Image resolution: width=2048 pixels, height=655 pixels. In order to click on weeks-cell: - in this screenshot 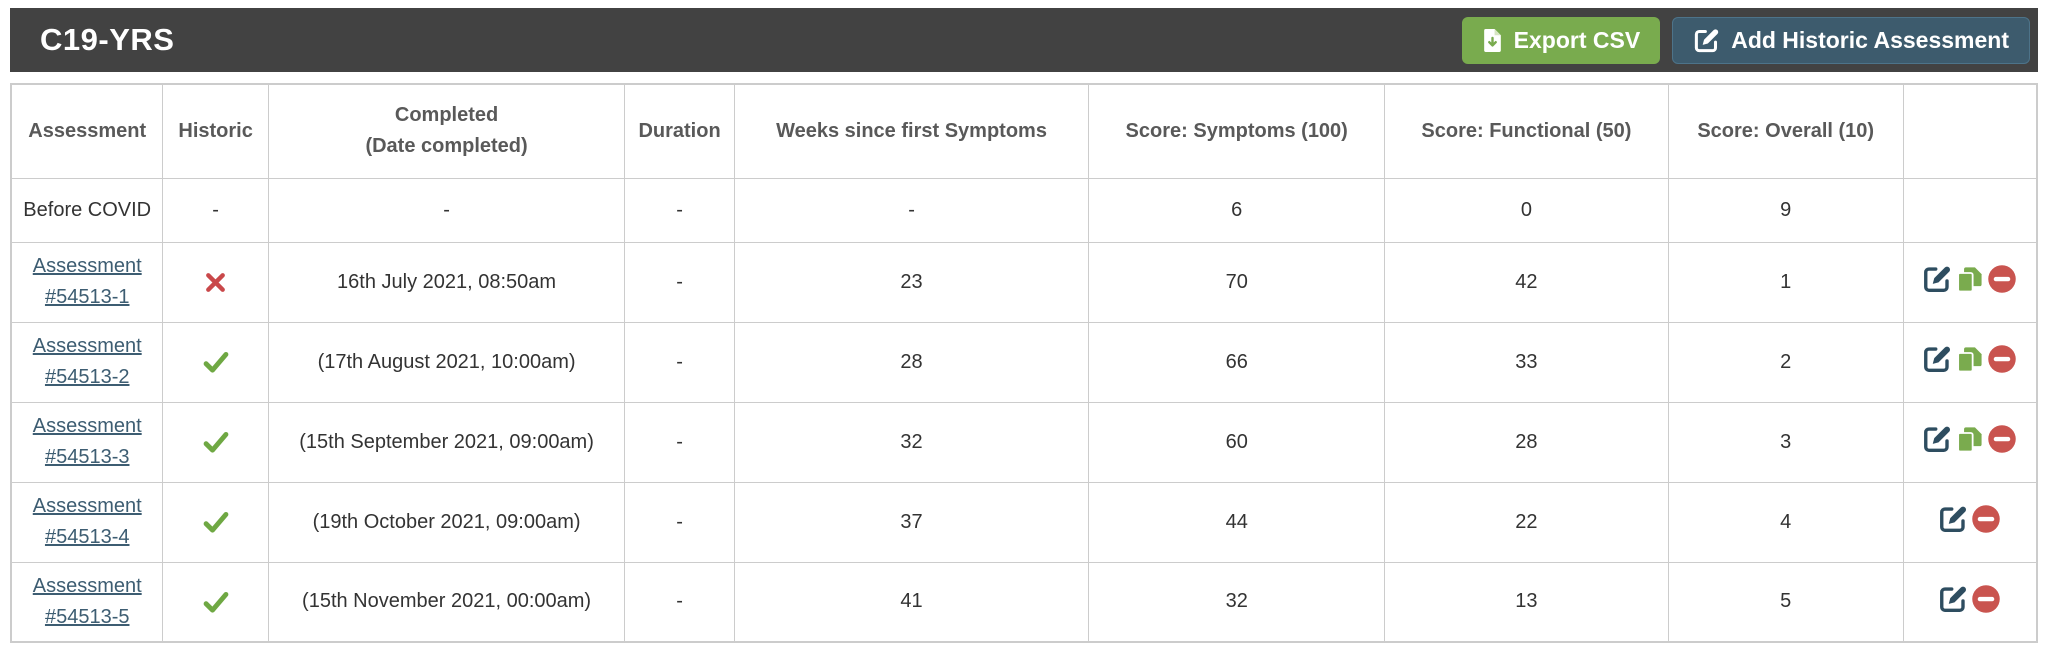, I will do `click(911, 210)`.